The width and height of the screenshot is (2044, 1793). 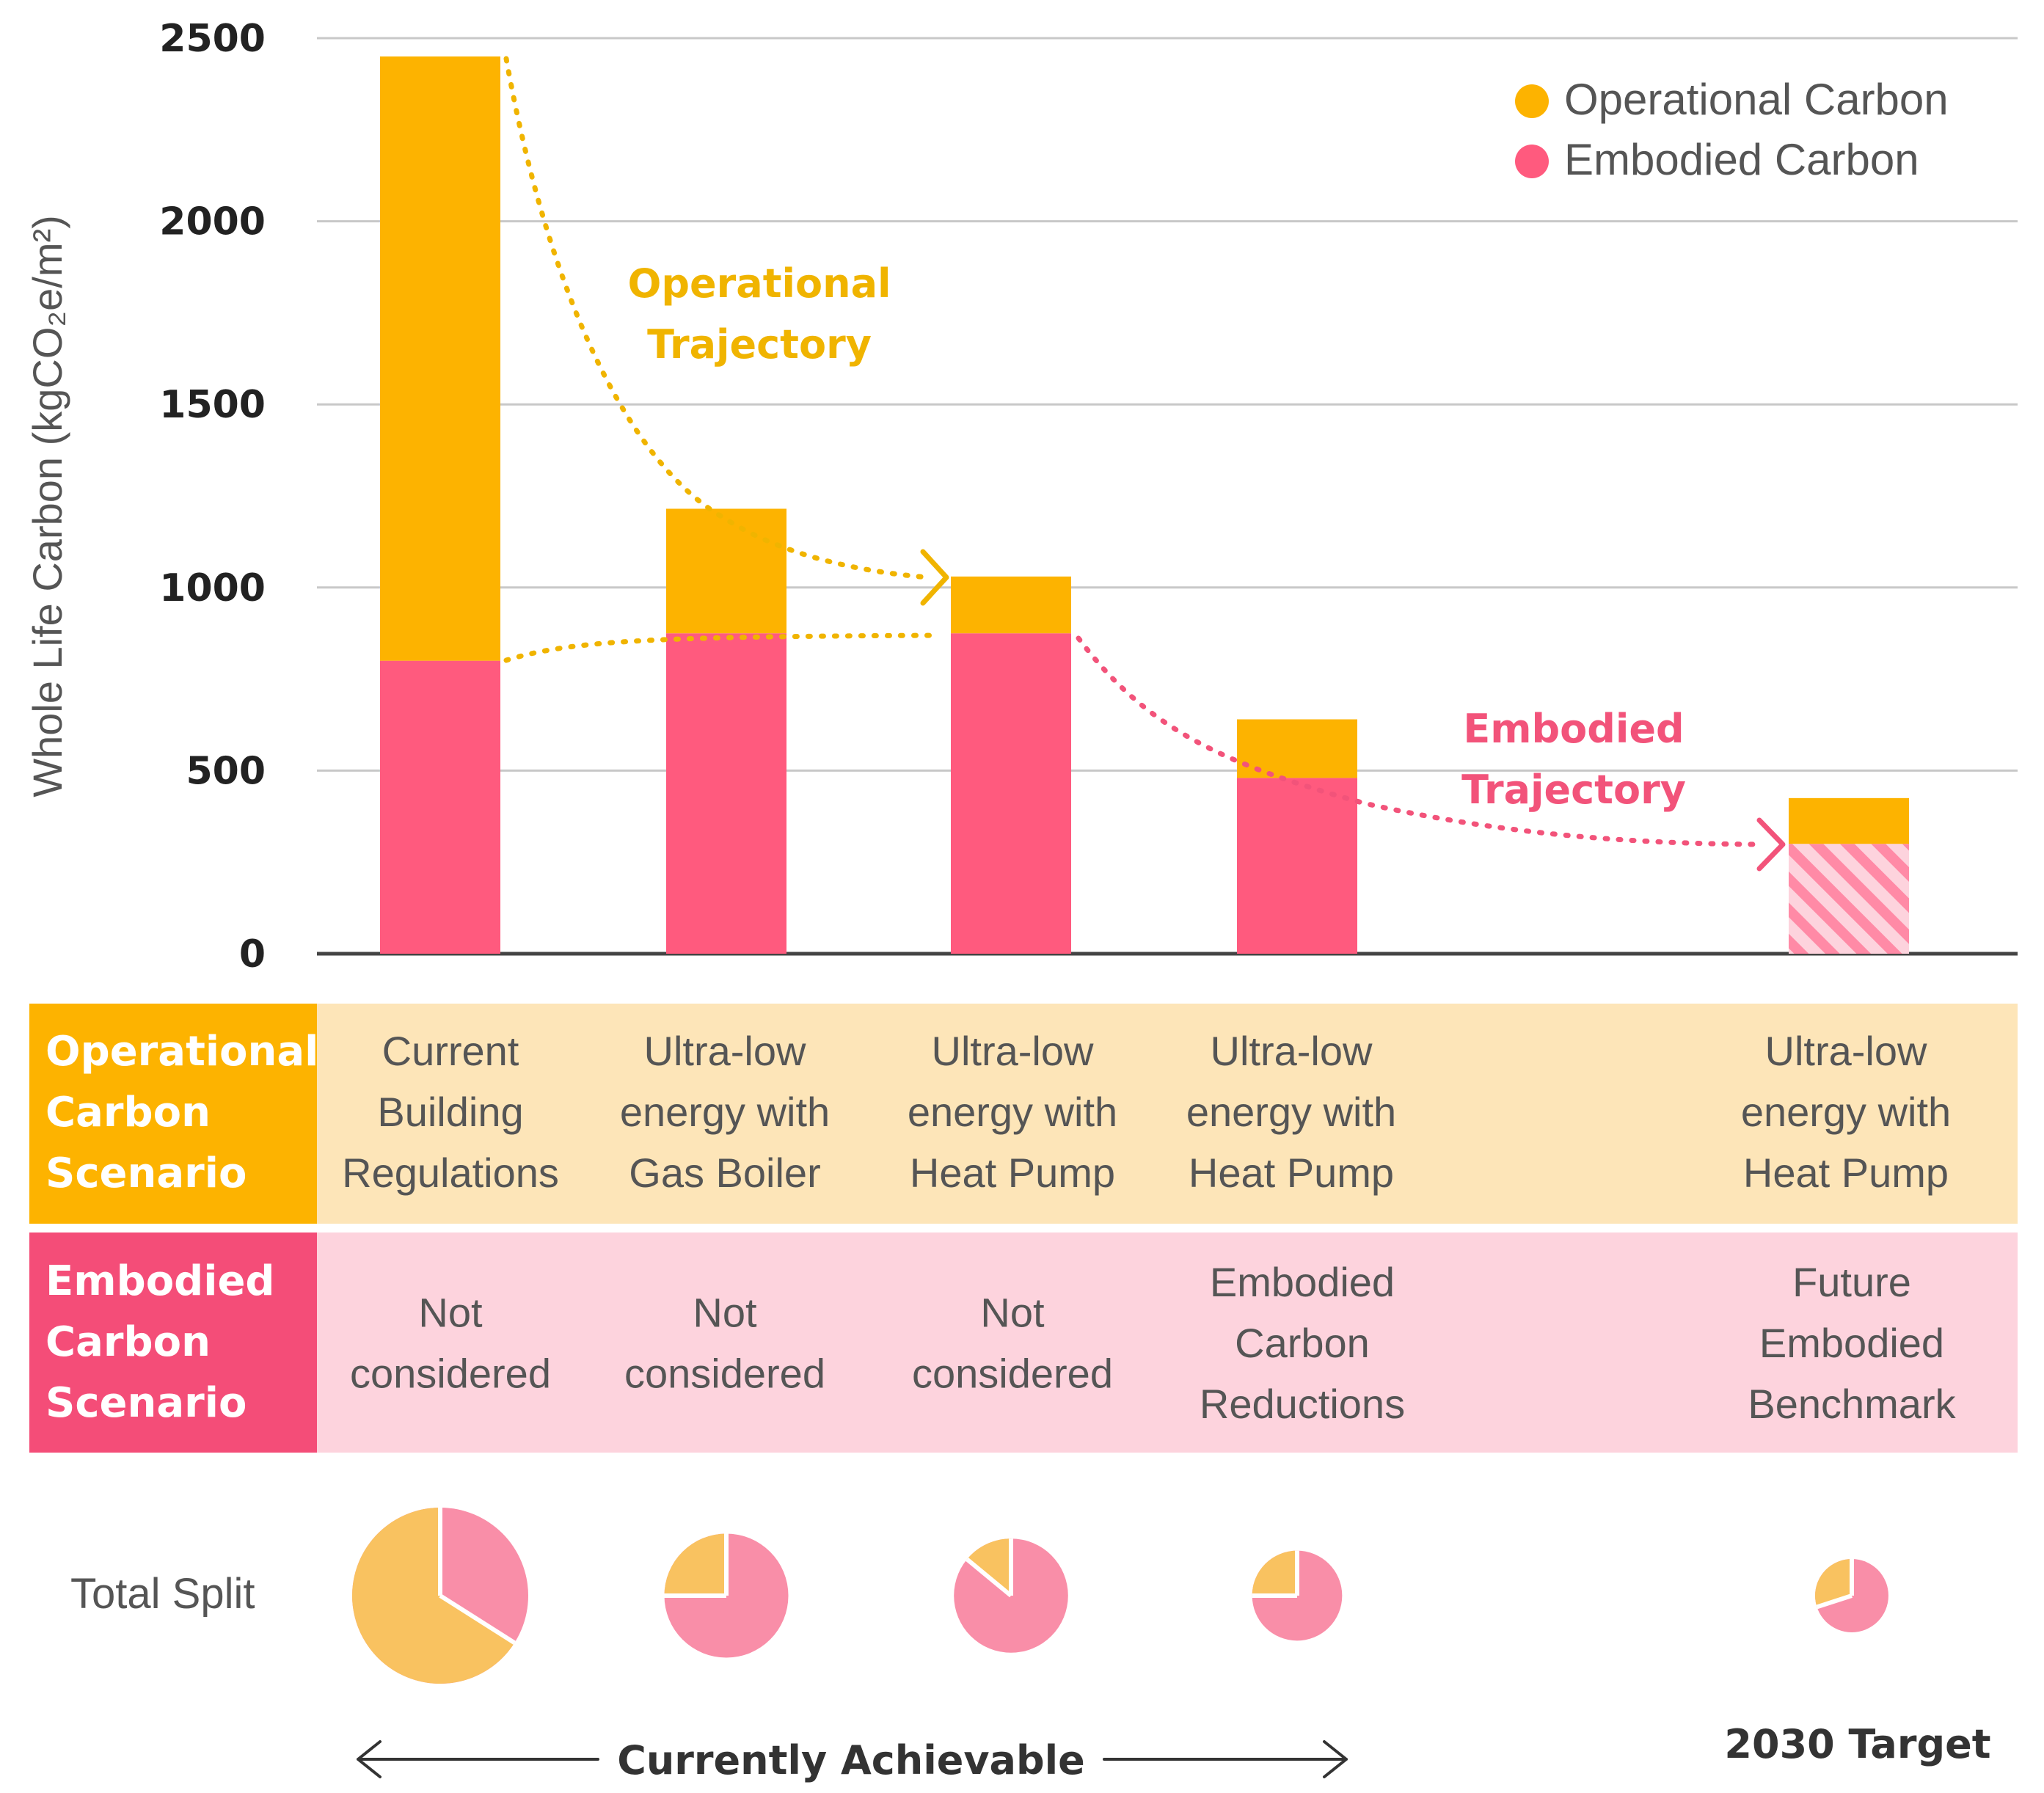 I want to click on operational-trajectory-line, so click(x=717, y=318).